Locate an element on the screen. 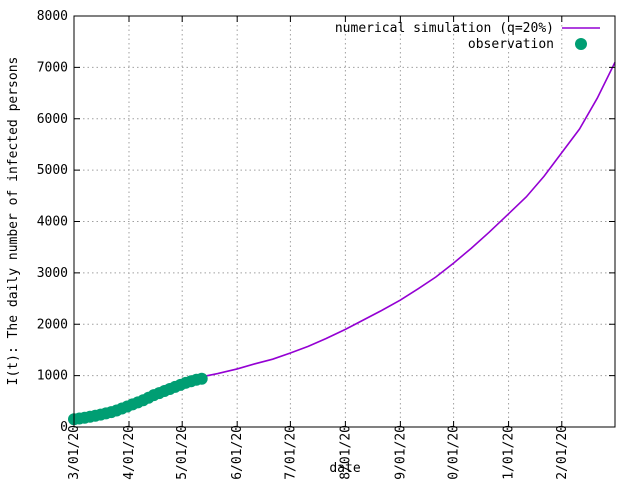 This screenshot has width=640, height=480. x-tick-label: 11/01/20 is located at coordinates (509, 452).